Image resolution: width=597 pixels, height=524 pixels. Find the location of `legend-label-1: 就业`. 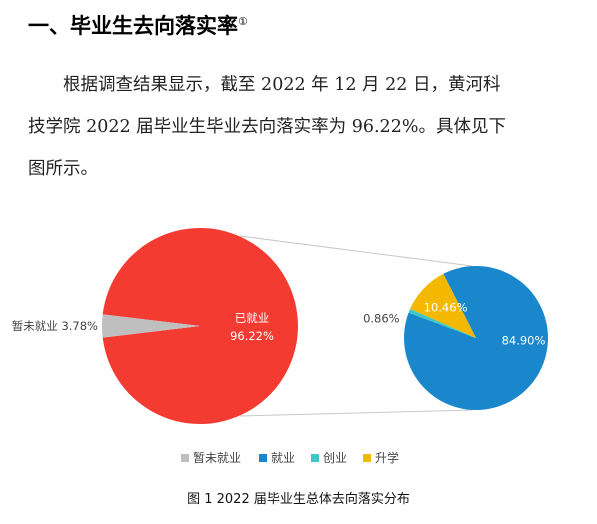

legend-label-1: 就业 is located at coordinates (283, 458).